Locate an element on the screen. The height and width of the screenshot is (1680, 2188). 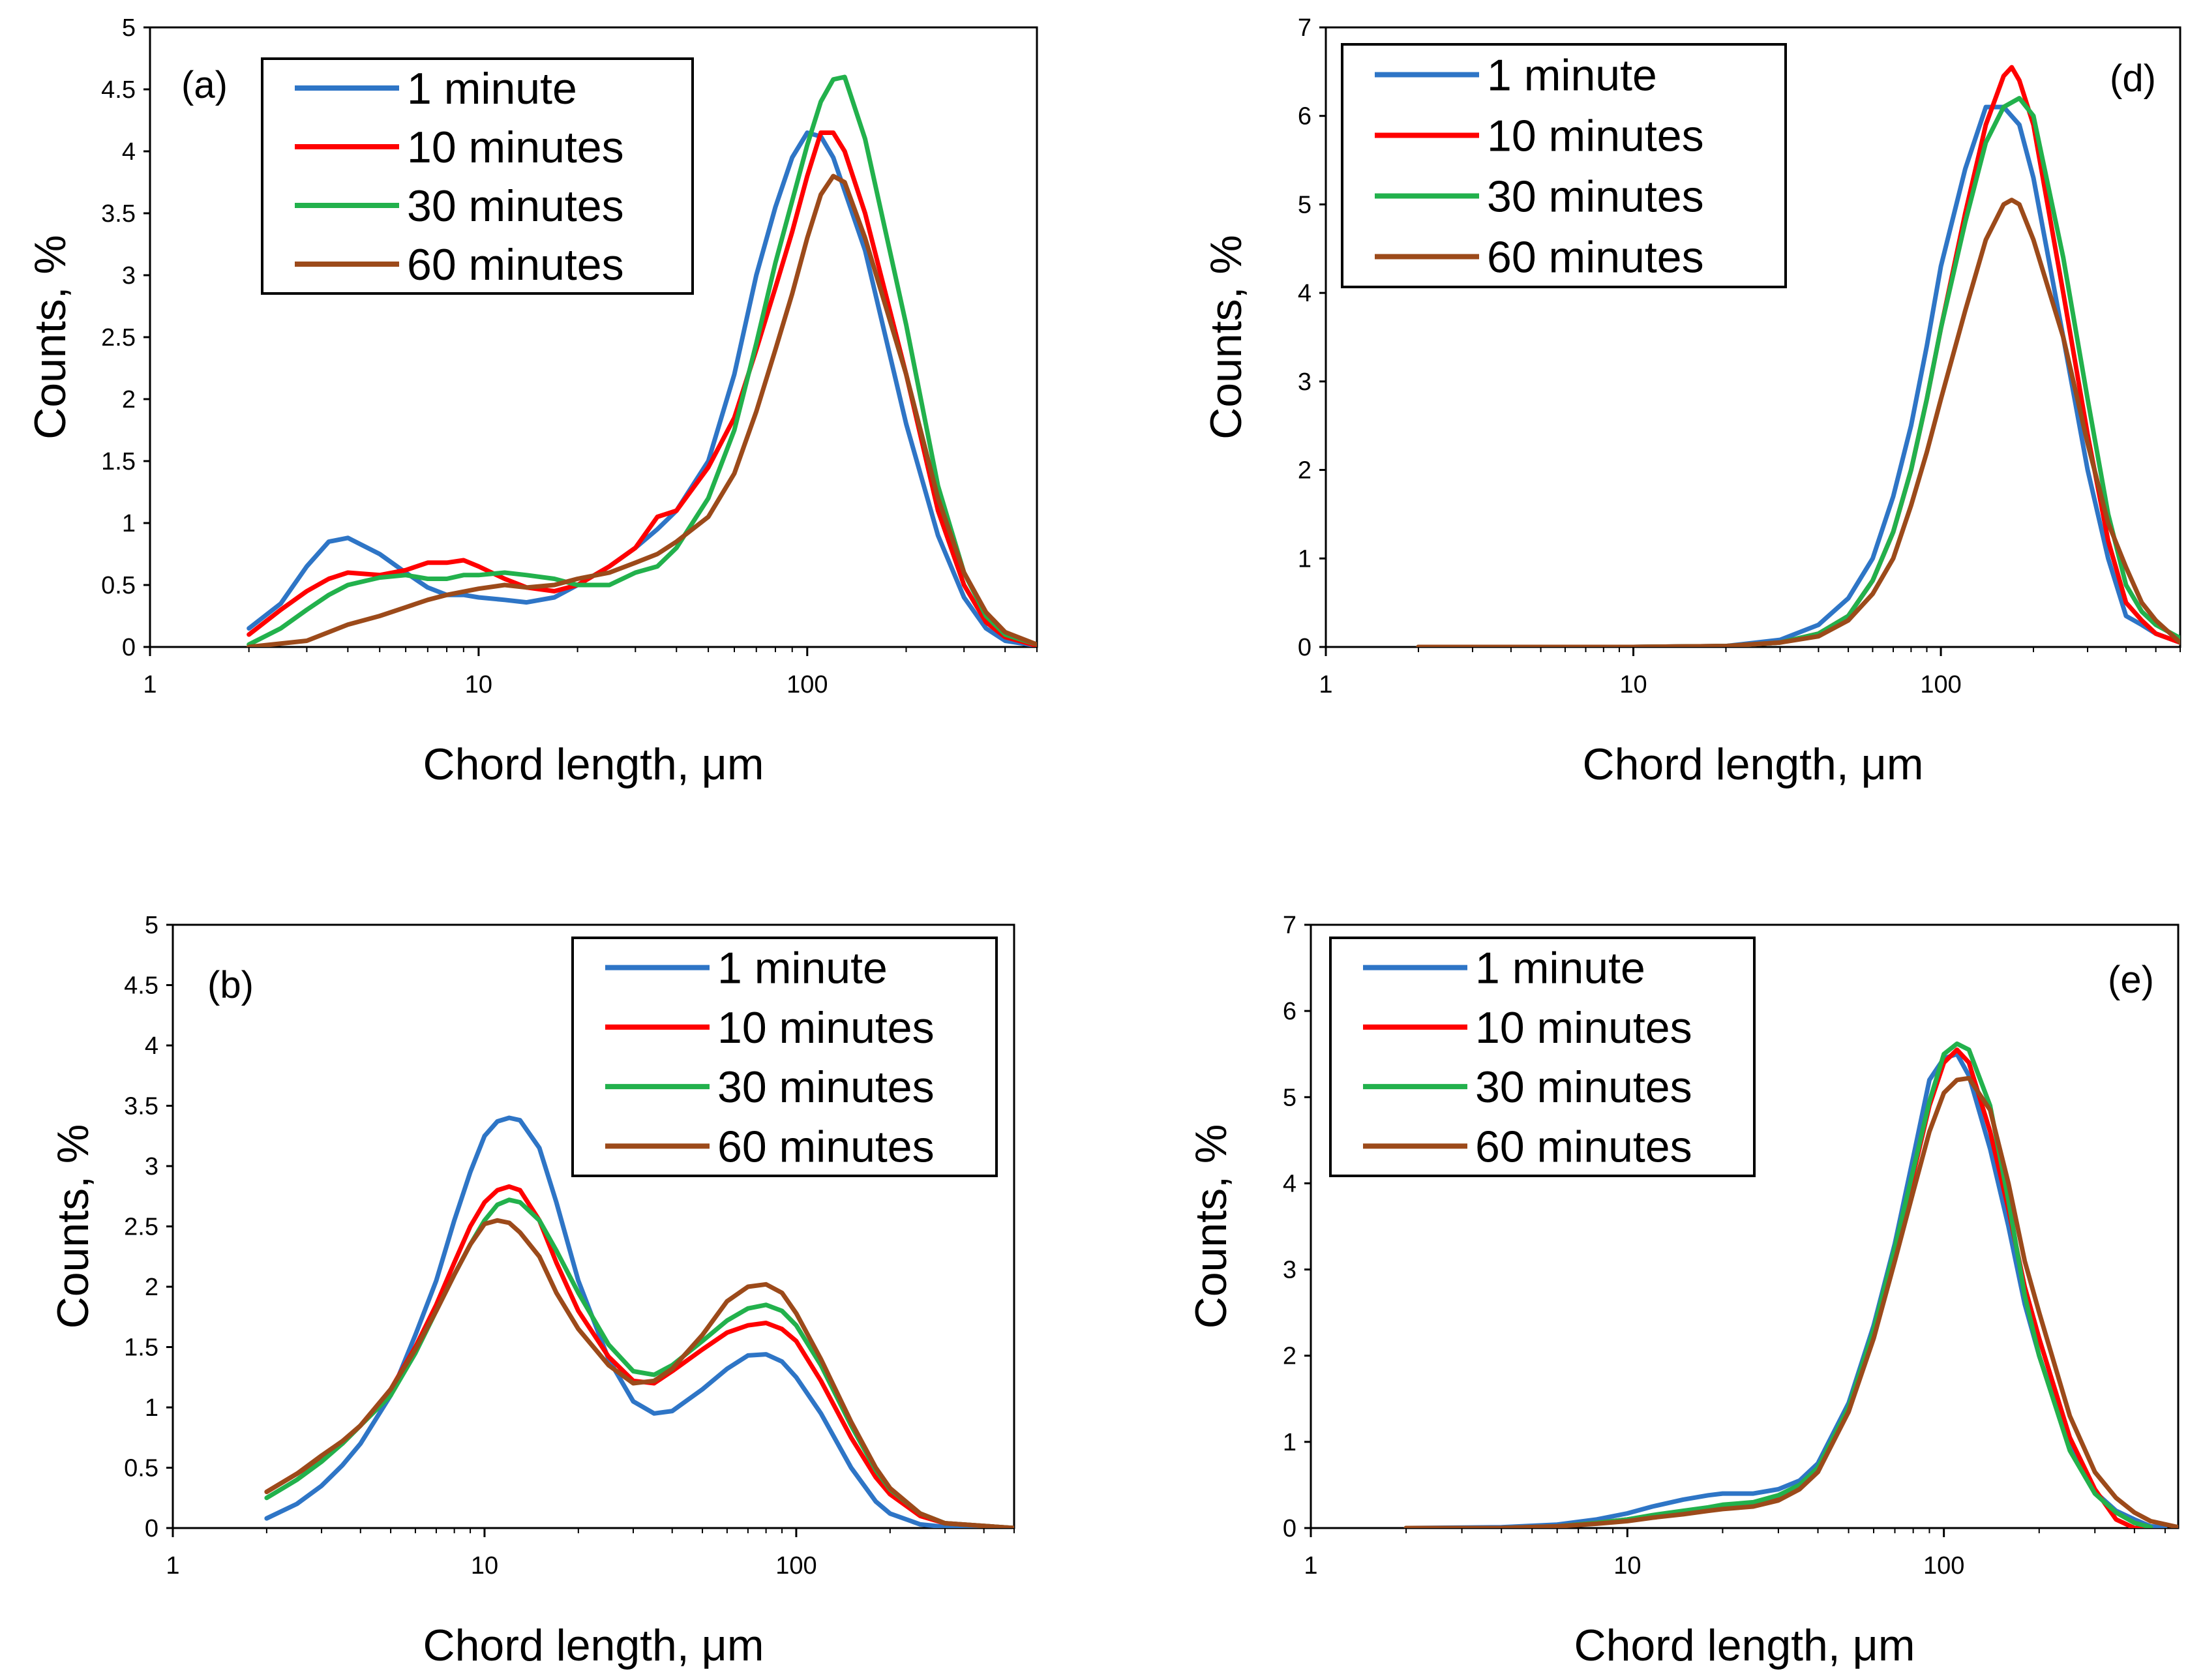
panel-label: (d) is located at coordinates (2133, 78).